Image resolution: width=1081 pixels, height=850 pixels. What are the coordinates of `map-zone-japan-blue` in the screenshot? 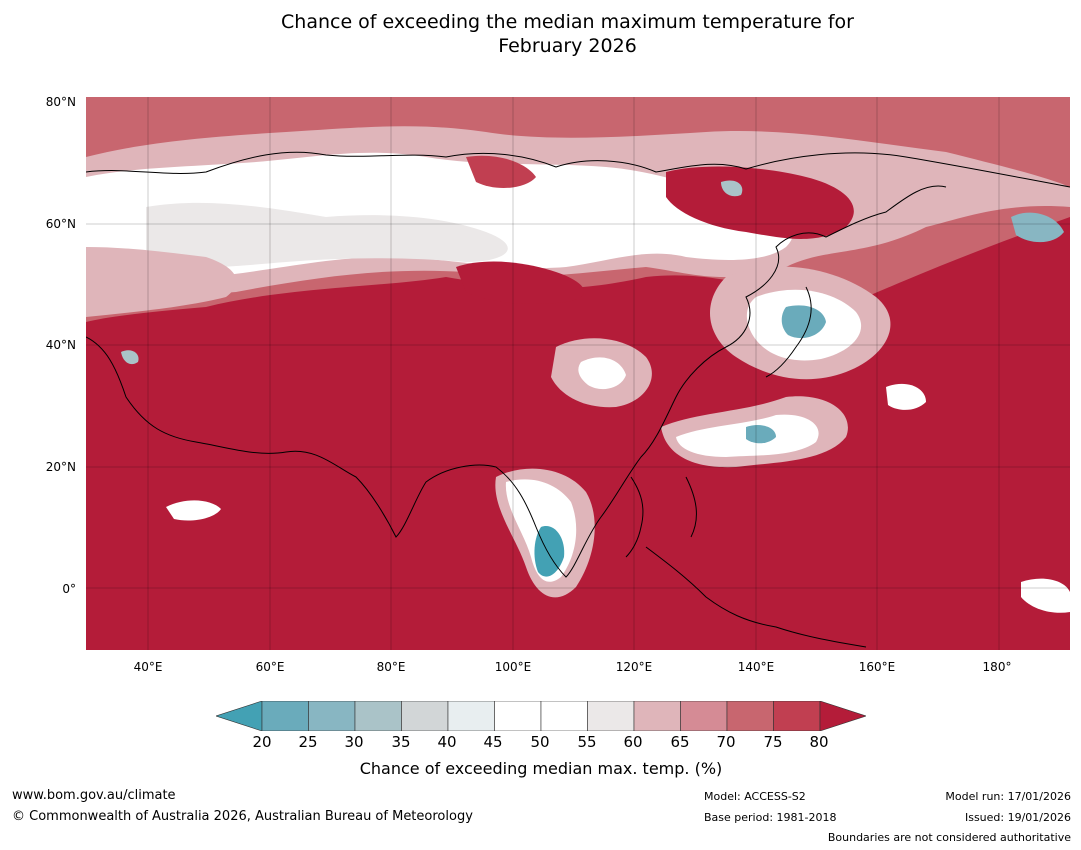 It's located at (803, 322).